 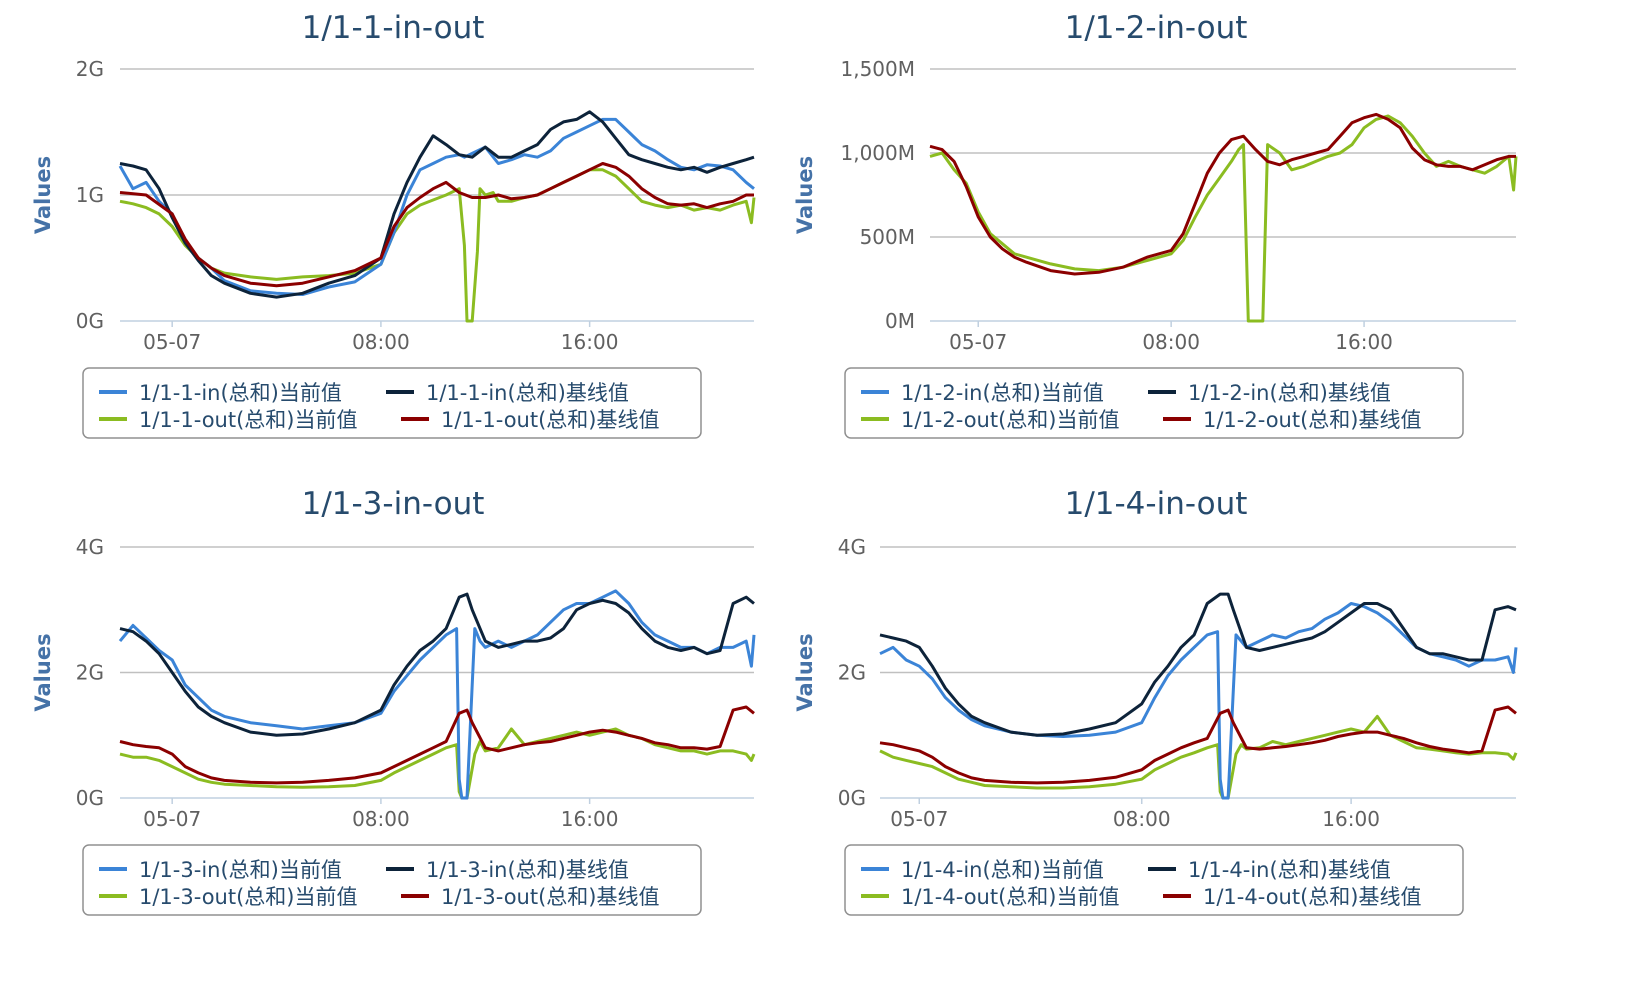 I want to click on legend-item-in-current: 1/1-4-in(总和)当前值, so click(x=982, y=870).